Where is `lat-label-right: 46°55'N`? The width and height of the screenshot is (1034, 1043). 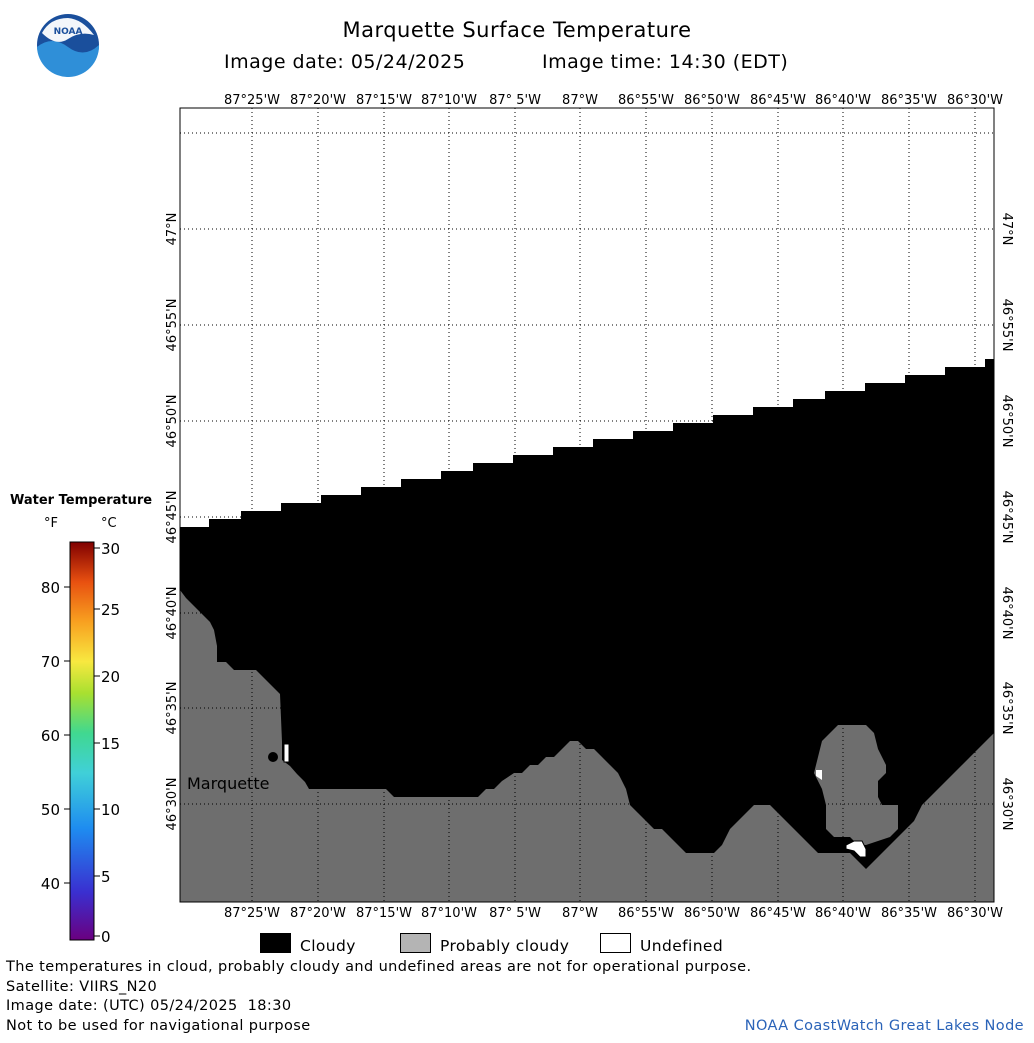 lat-label-right: 46°55'N is located at coordinates (1006, 325).